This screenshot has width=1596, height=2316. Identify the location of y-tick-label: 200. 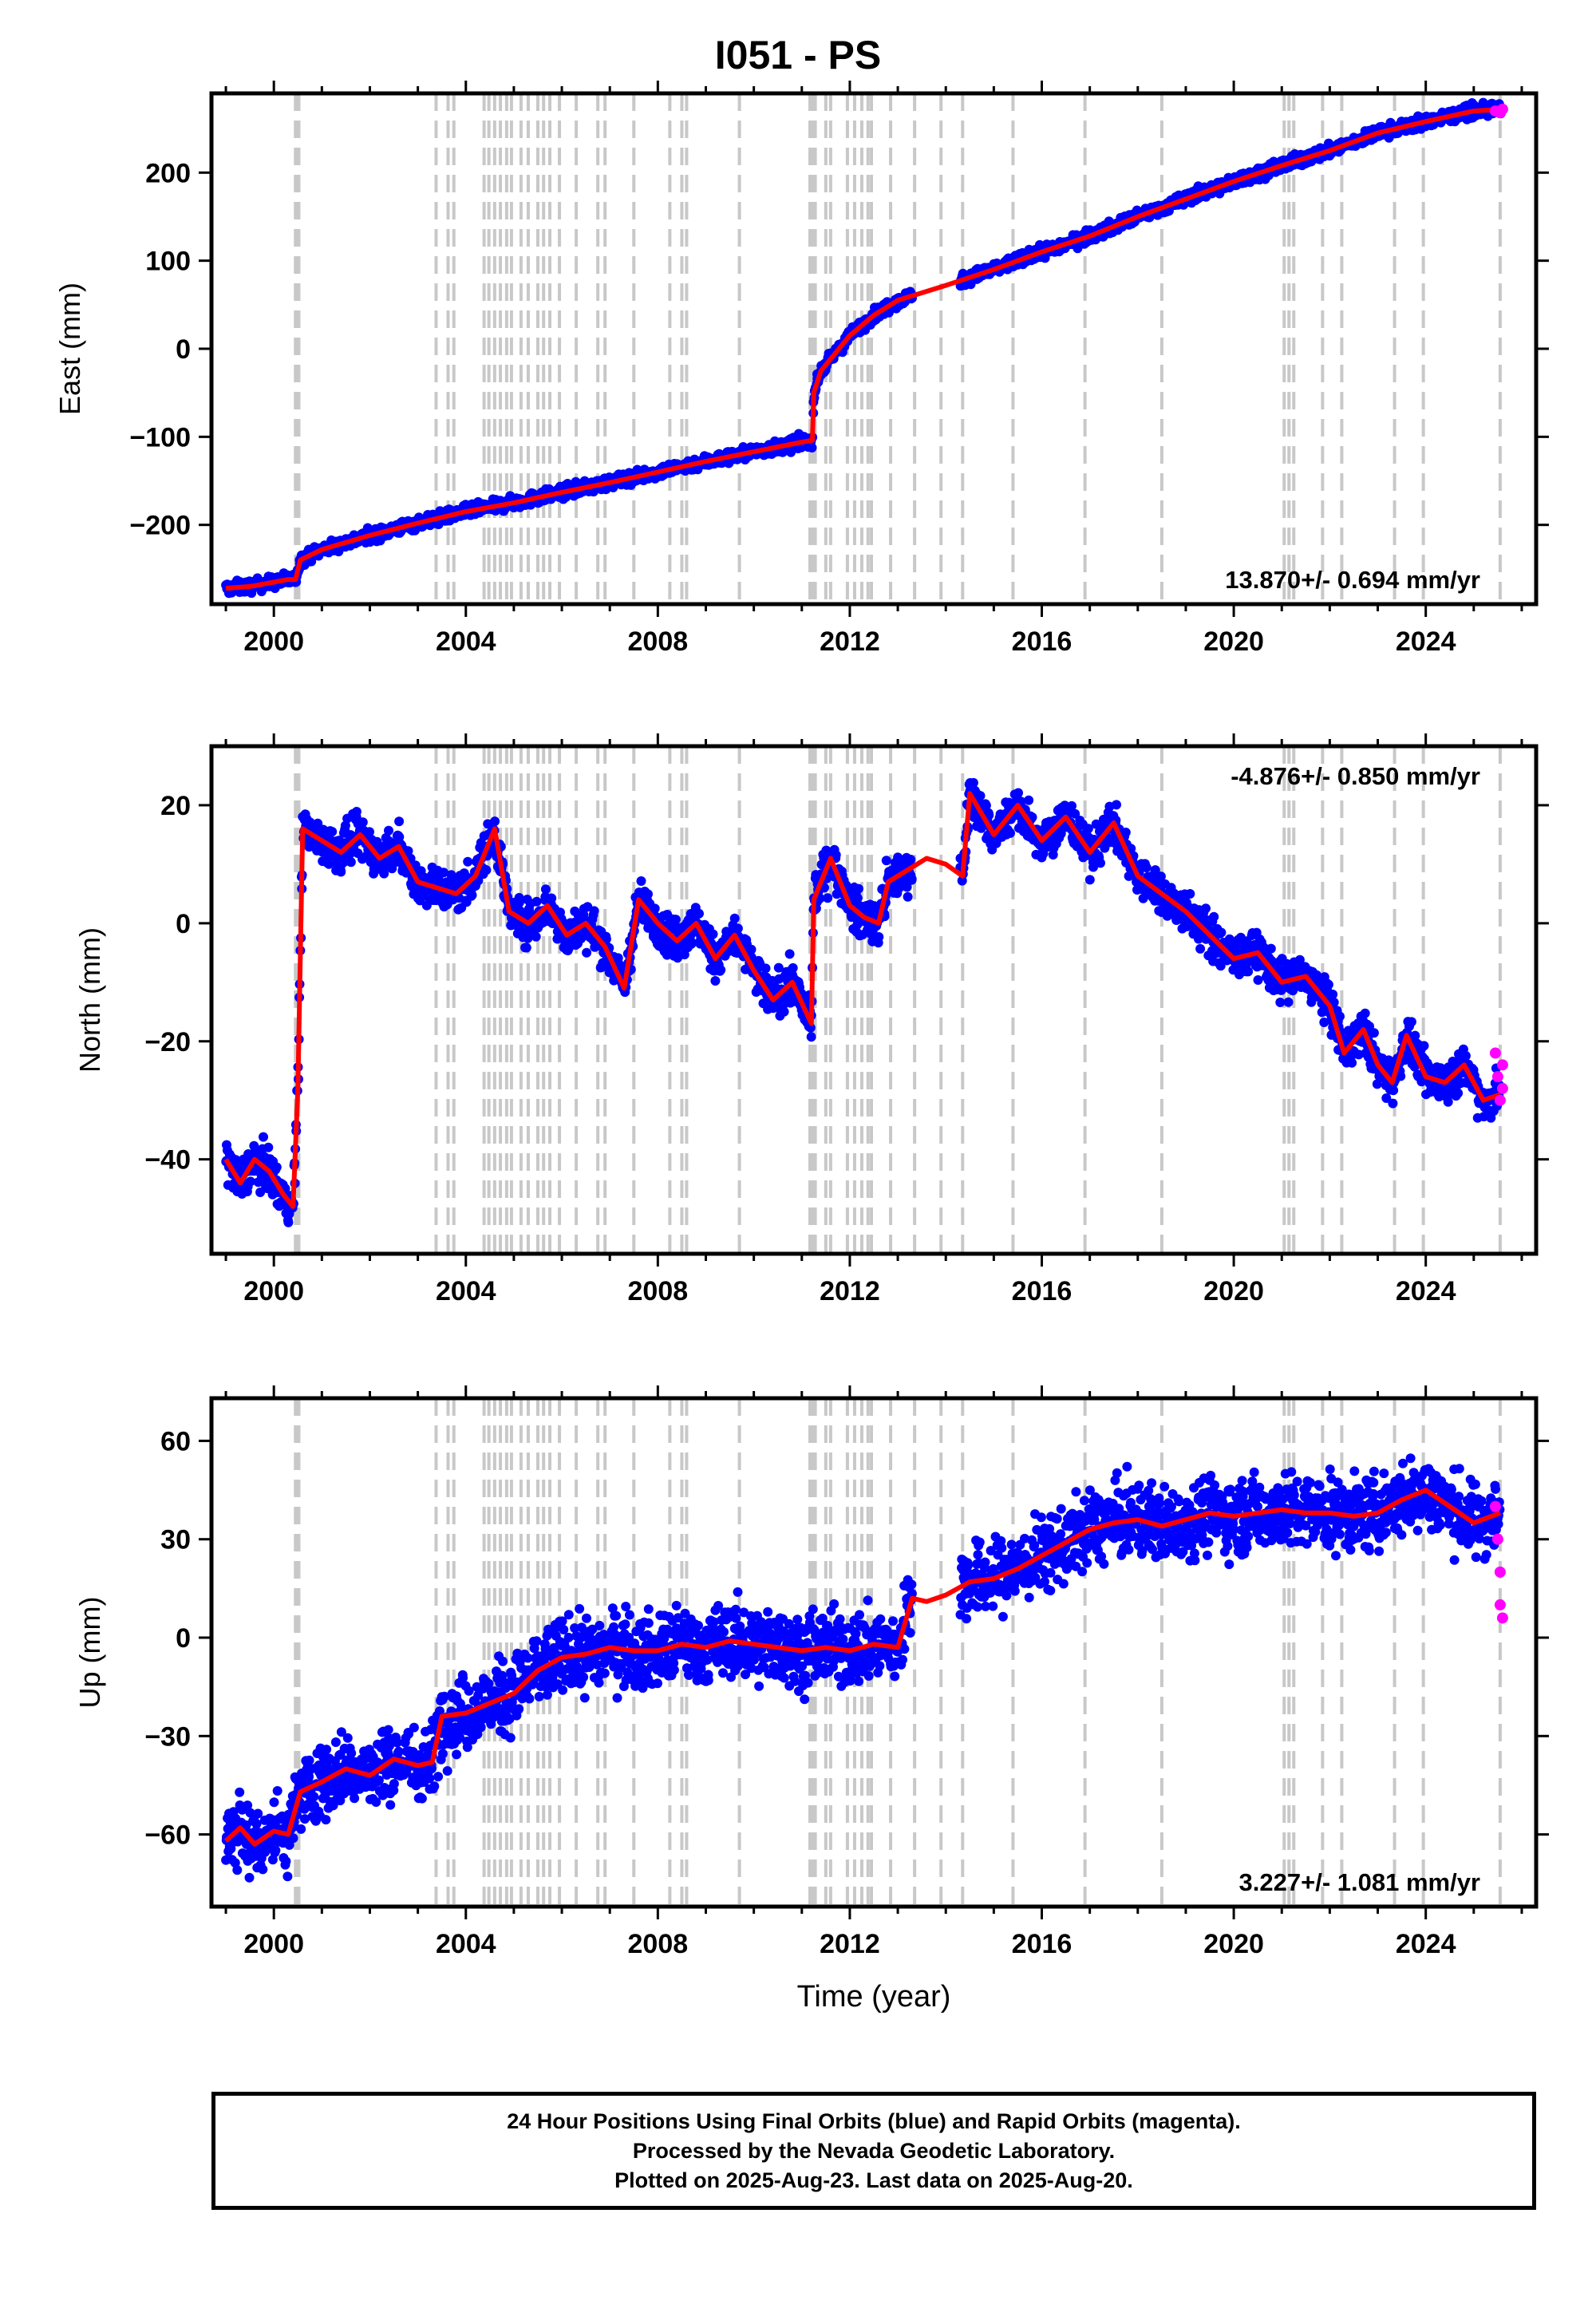
(168, 173).